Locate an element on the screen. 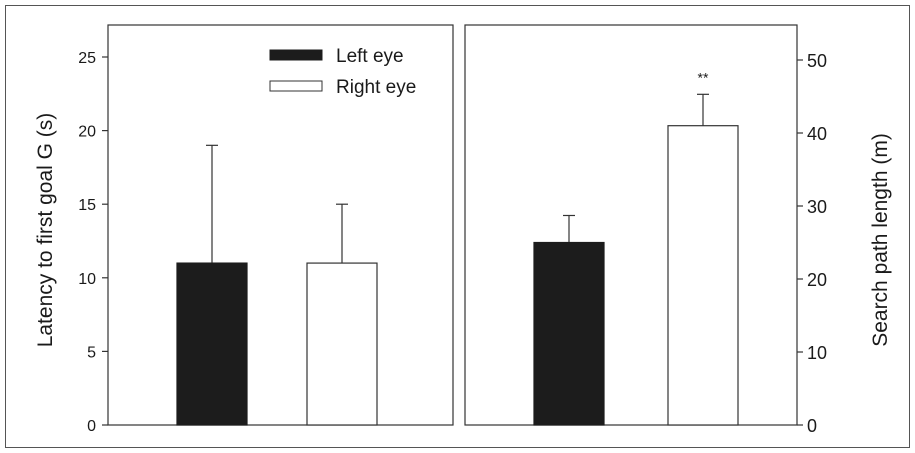  y-tick-label-right-1: 10 is located at coordinates (817, 353).